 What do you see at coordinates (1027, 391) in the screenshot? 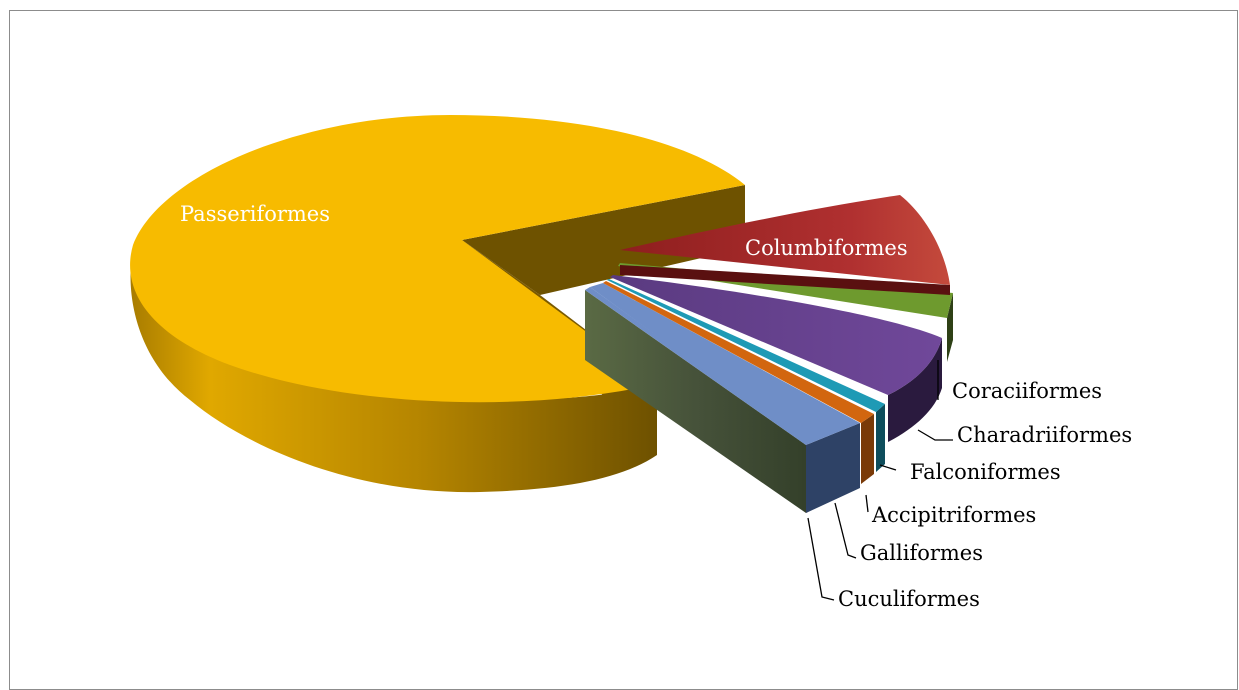
I see `label-coraciiformes: Coraciiformes` at bounding box center [1027, 391].